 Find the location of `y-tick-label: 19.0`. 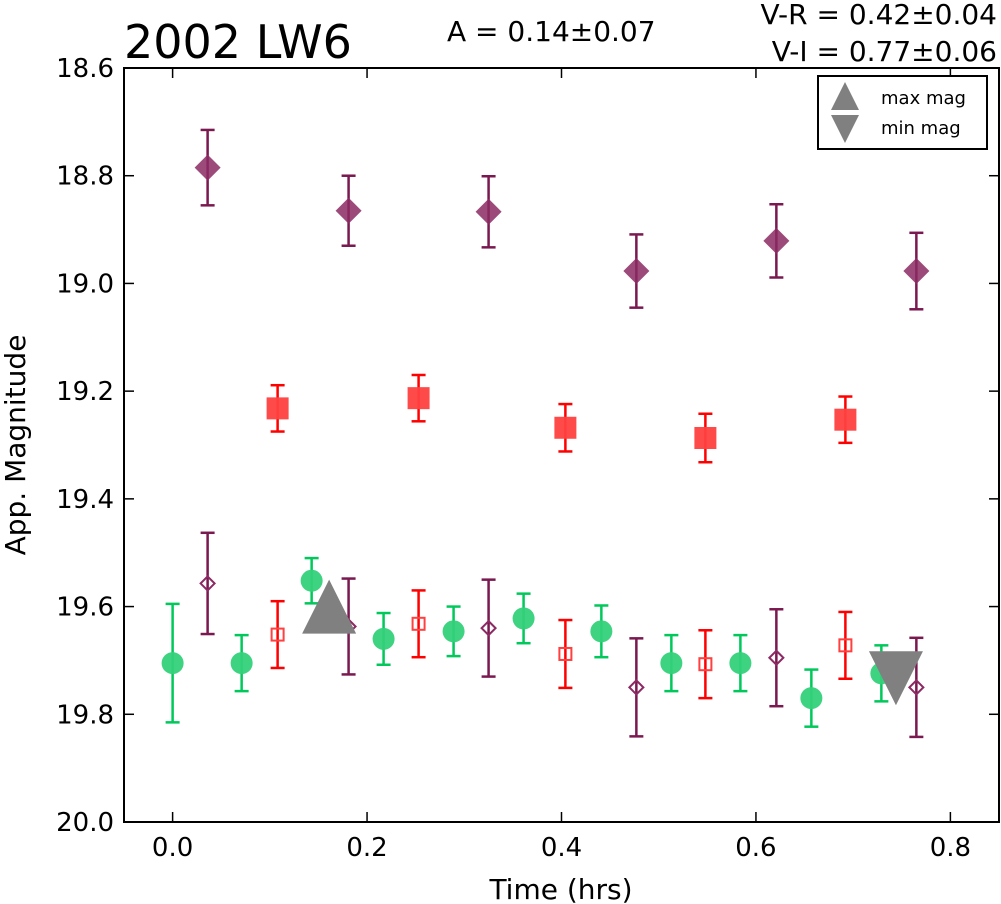

y-tick-label: 19.0 is located at coordinates (85, 284).